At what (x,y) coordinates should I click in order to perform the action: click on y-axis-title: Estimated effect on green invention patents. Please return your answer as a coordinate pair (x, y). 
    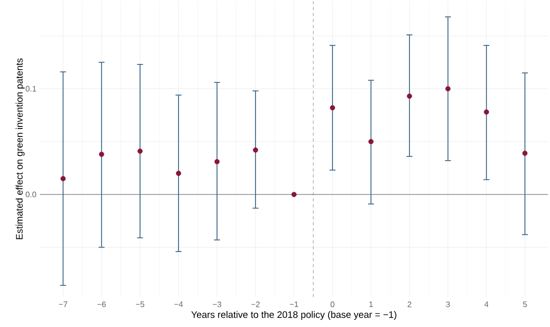
    Looking at the image, I should click on (20, 149).